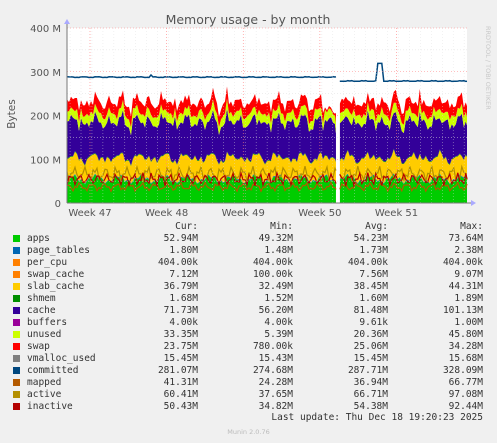  I want to click on legend-avg-value: 38.45M, so click(370, 286).